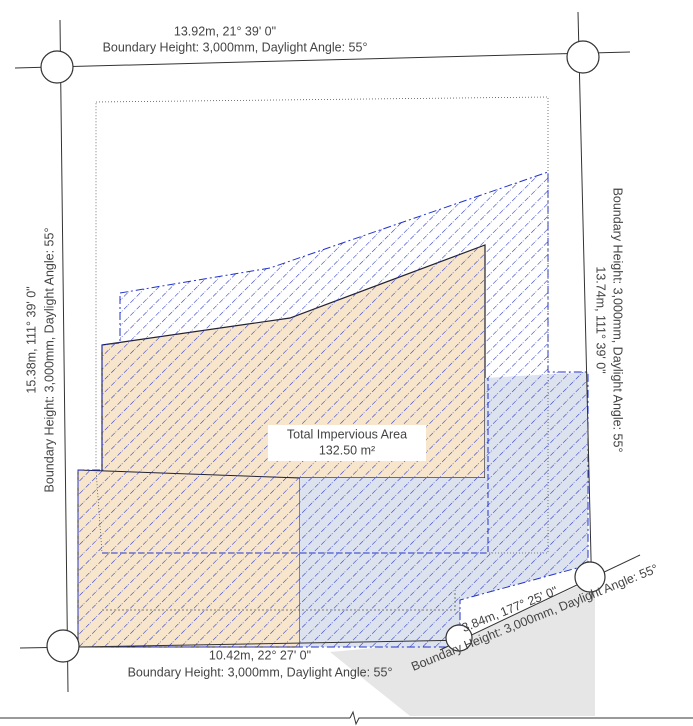 This screenshot has height=726, width=693. I want to click on dimension: 13.74m, 111° 39' 0", so click(601, 319).